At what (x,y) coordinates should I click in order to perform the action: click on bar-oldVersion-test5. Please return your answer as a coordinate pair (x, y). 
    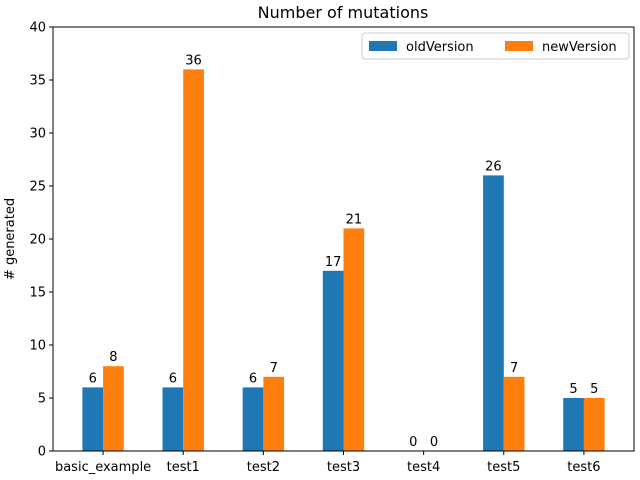
    Looking at the image, I should click on (493, 313).